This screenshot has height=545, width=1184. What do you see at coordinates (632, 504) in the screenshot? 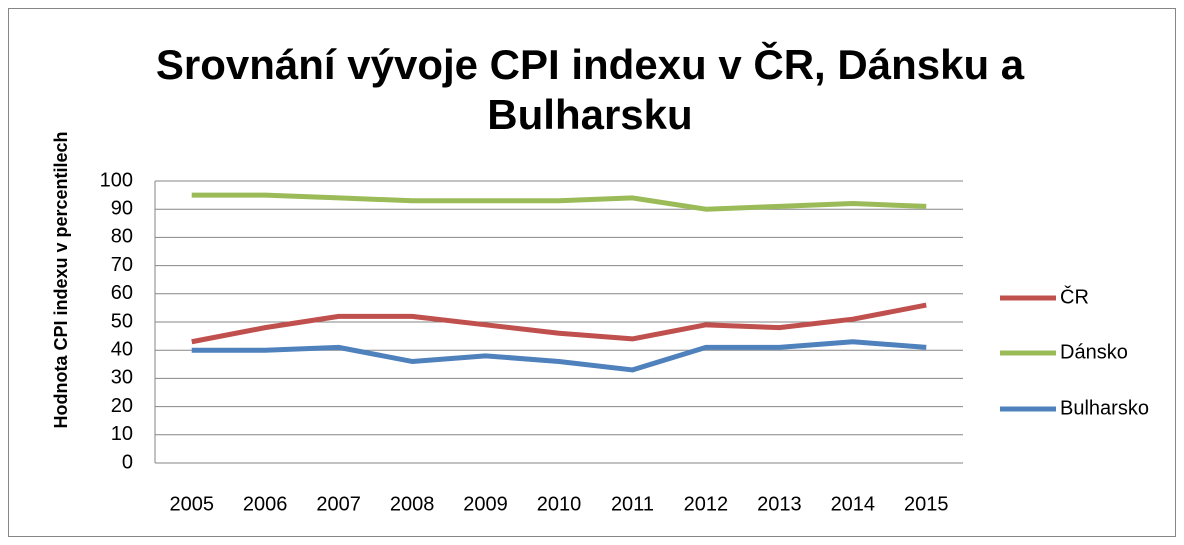
I see `x-tick-label: 2011` at bounding box center [632, 504].